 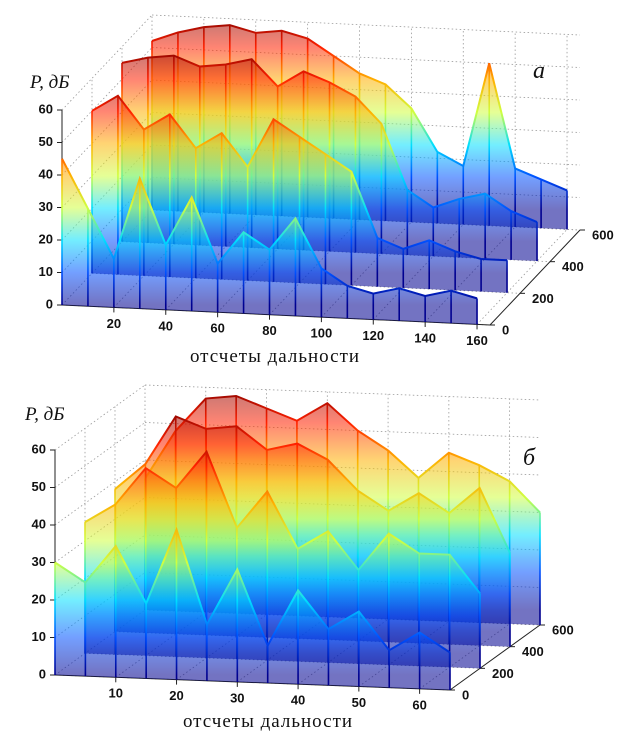 I want to click on x-tick-label: 10, so click(x=116, y=693).